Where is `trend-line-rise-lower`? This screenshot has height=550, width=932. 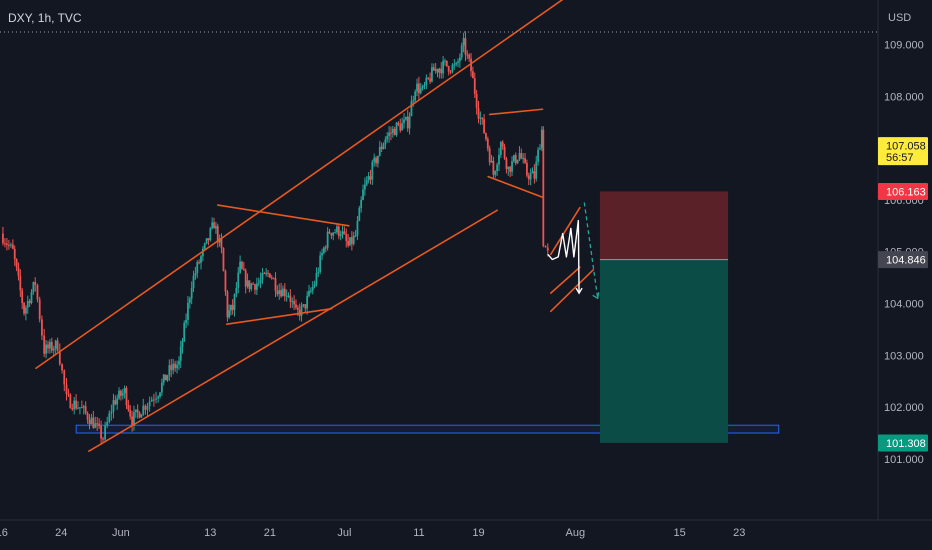
trend-line-rise-lower is located at coordinates (572, 291).